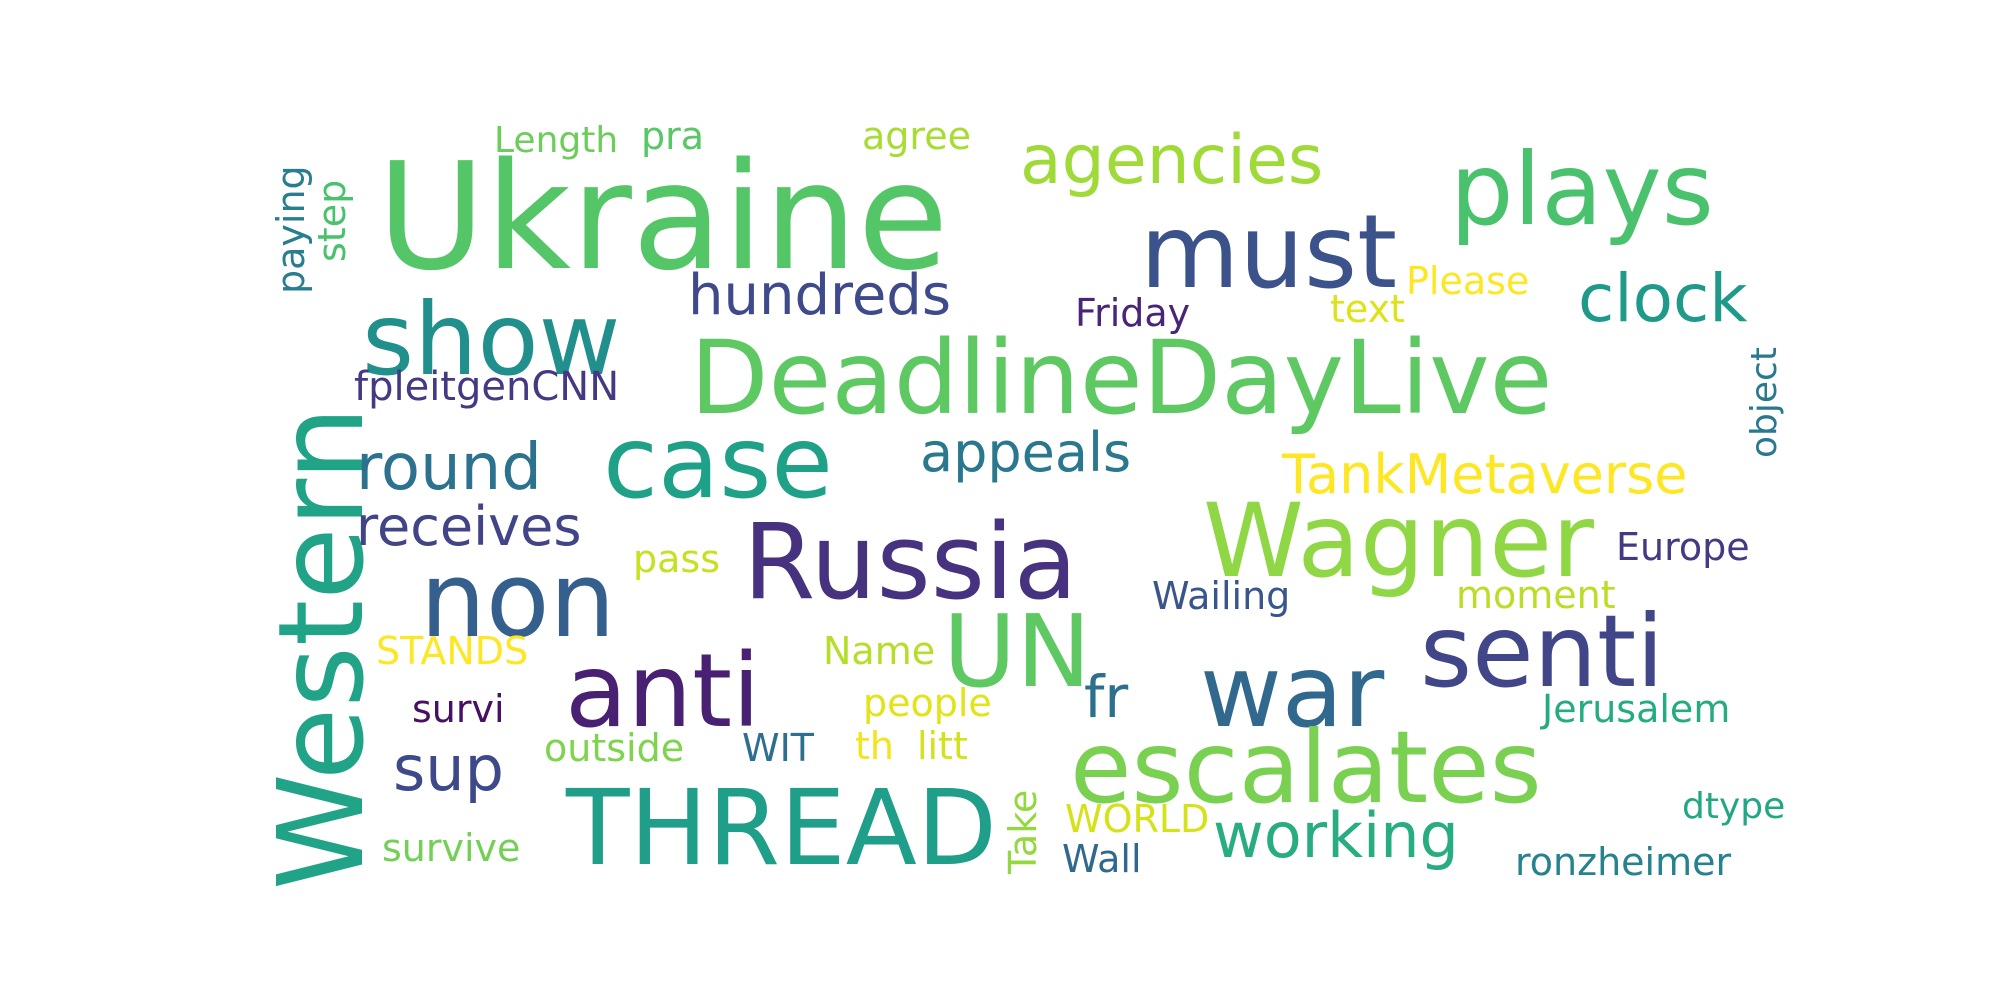  I want to click on word-wit: WIT, so click(778, 748).